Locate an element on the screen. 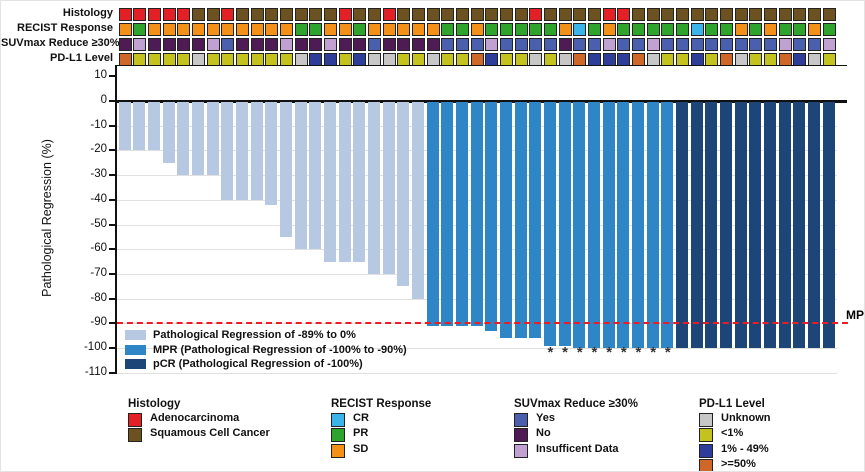 Image resolution: width=865 pixels, height=472 pixels. legend-label-histology: Adenocarcinoma is located at coordinates (195, 418).